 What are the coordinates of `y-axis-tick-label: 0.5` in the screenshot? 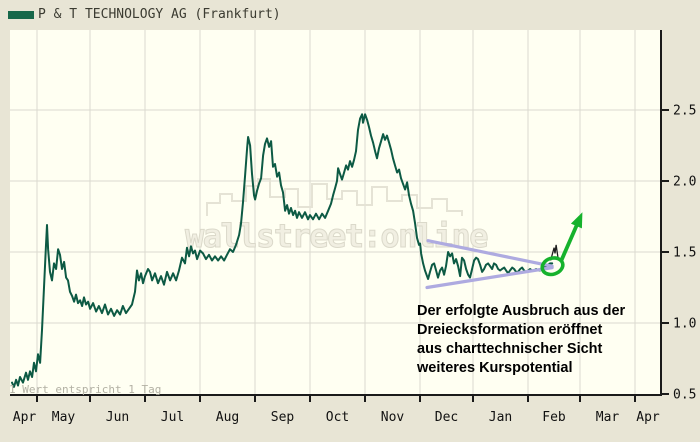 It's located at (684, 395).